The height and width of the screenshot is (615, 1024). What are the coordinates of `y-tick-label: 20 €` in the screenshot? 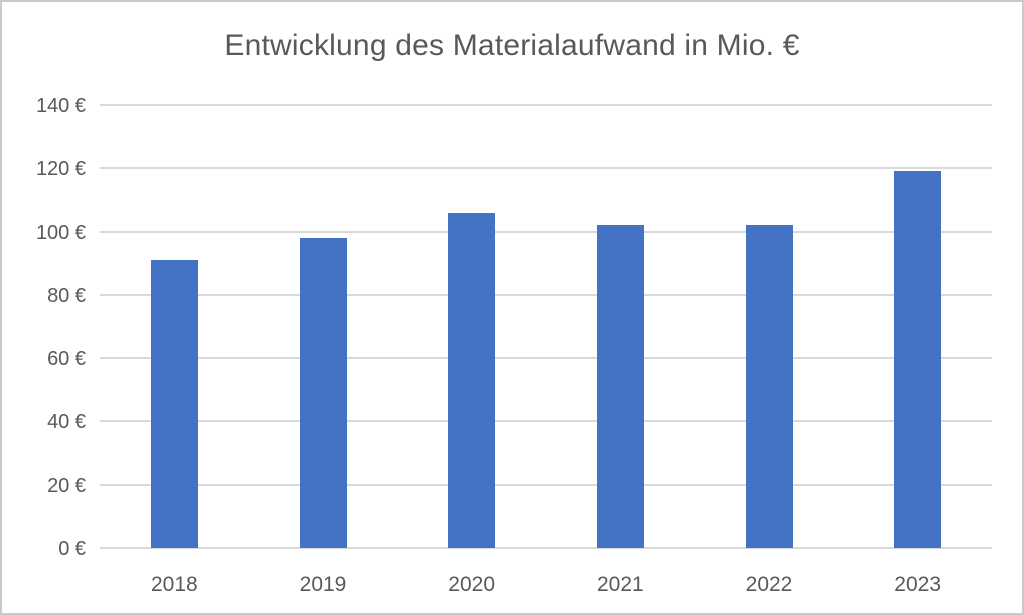 It's located at (66, 485).